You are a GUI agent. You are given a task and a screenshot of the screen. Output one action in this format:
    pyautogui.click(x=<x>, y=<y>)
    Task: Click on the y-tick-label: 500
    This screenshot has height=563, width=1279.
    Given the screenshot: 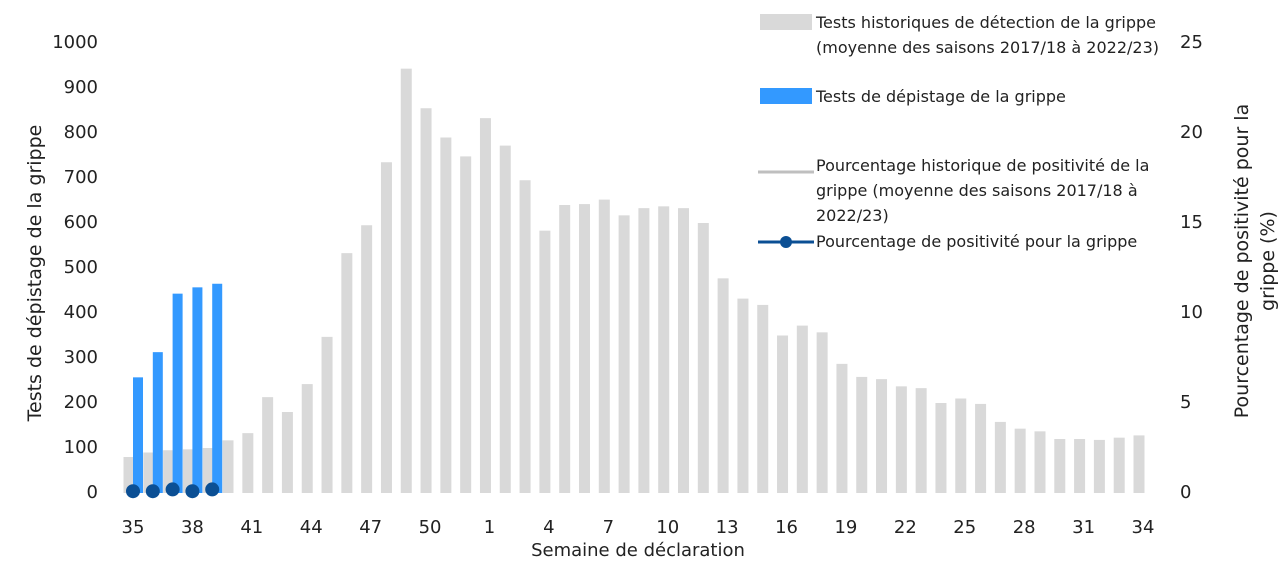 What is the action you would take?
    pyautogui.click(x=81, y=267)
    